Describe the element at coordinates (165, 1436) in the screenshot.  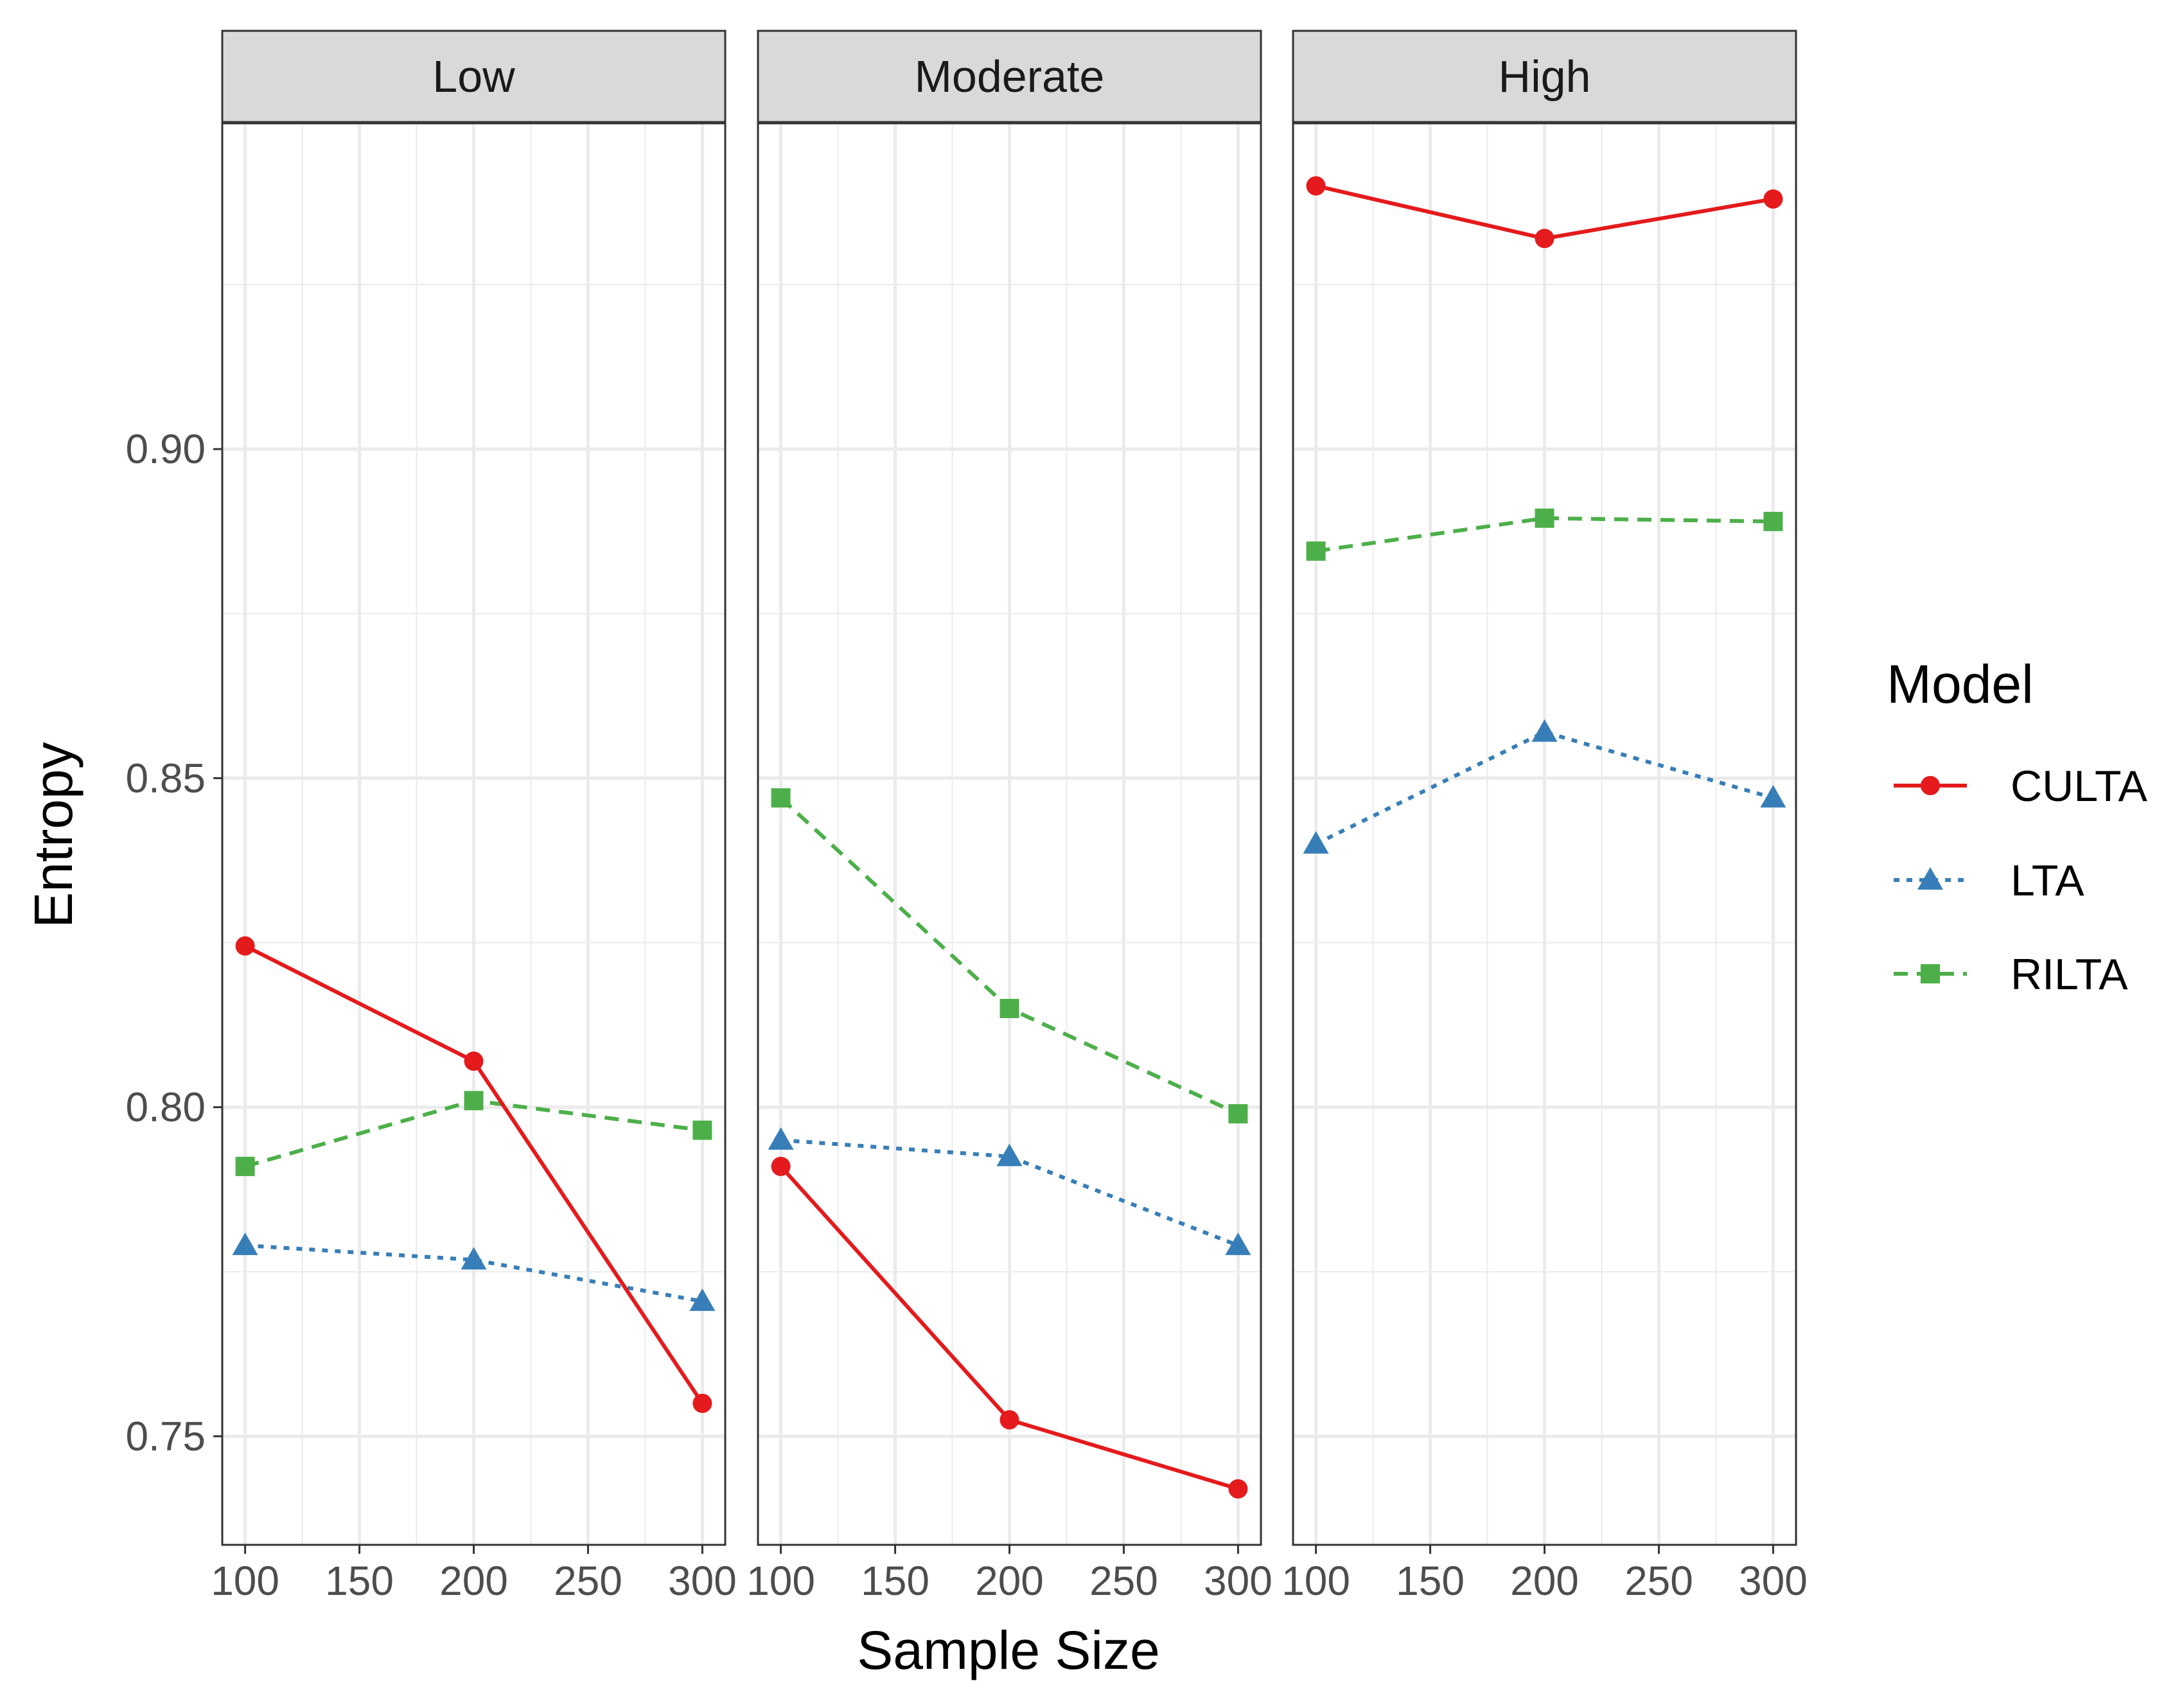
I see `y-tick-label: 0.75` at that location.